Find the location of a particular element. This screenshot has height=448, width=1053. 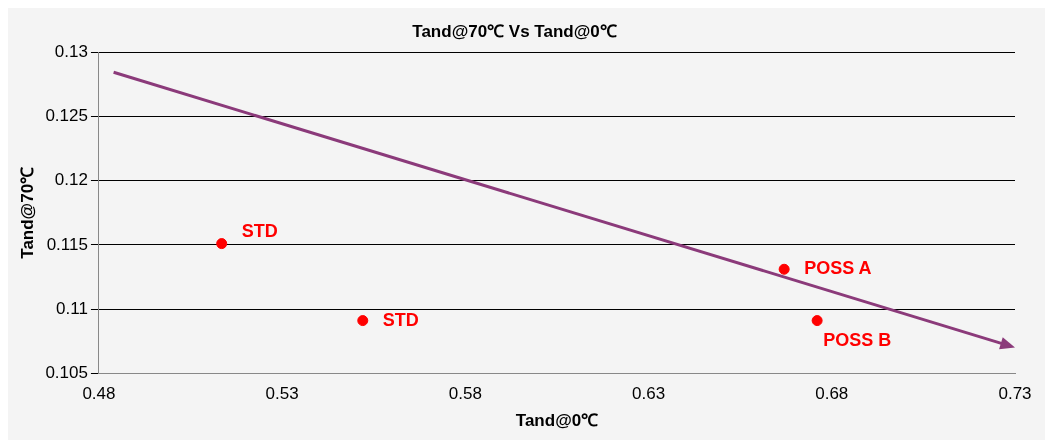

y-axis-title: Tand@70℃ is located at coordinates (27, 212).